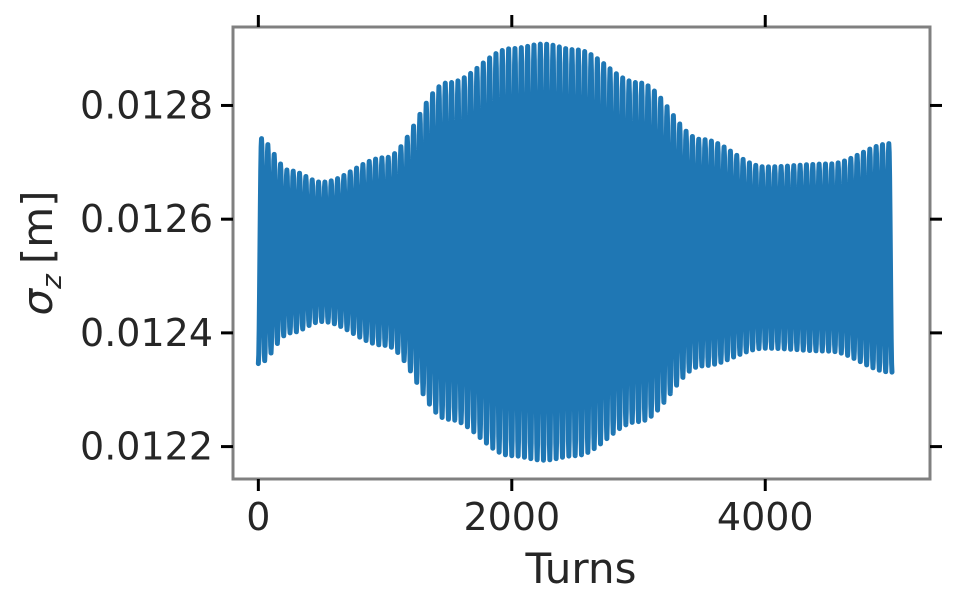 Image resolution: width=957 pixels, height=606 pixels. What do you see at coordinates (765, 517) in the screenshot?
I see `x-tick-label-2: 4000` at bounding box center [765, 517].